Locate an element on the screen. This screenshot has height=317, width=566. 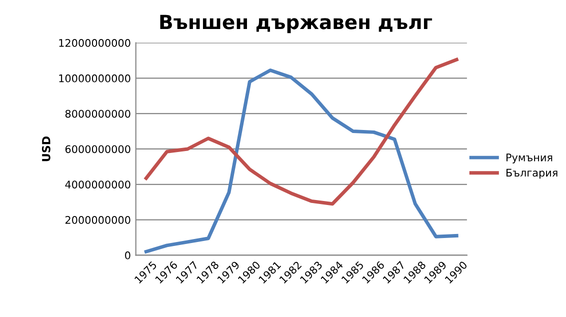
y-tick-label: 0 is located at coordinates (127, 255).